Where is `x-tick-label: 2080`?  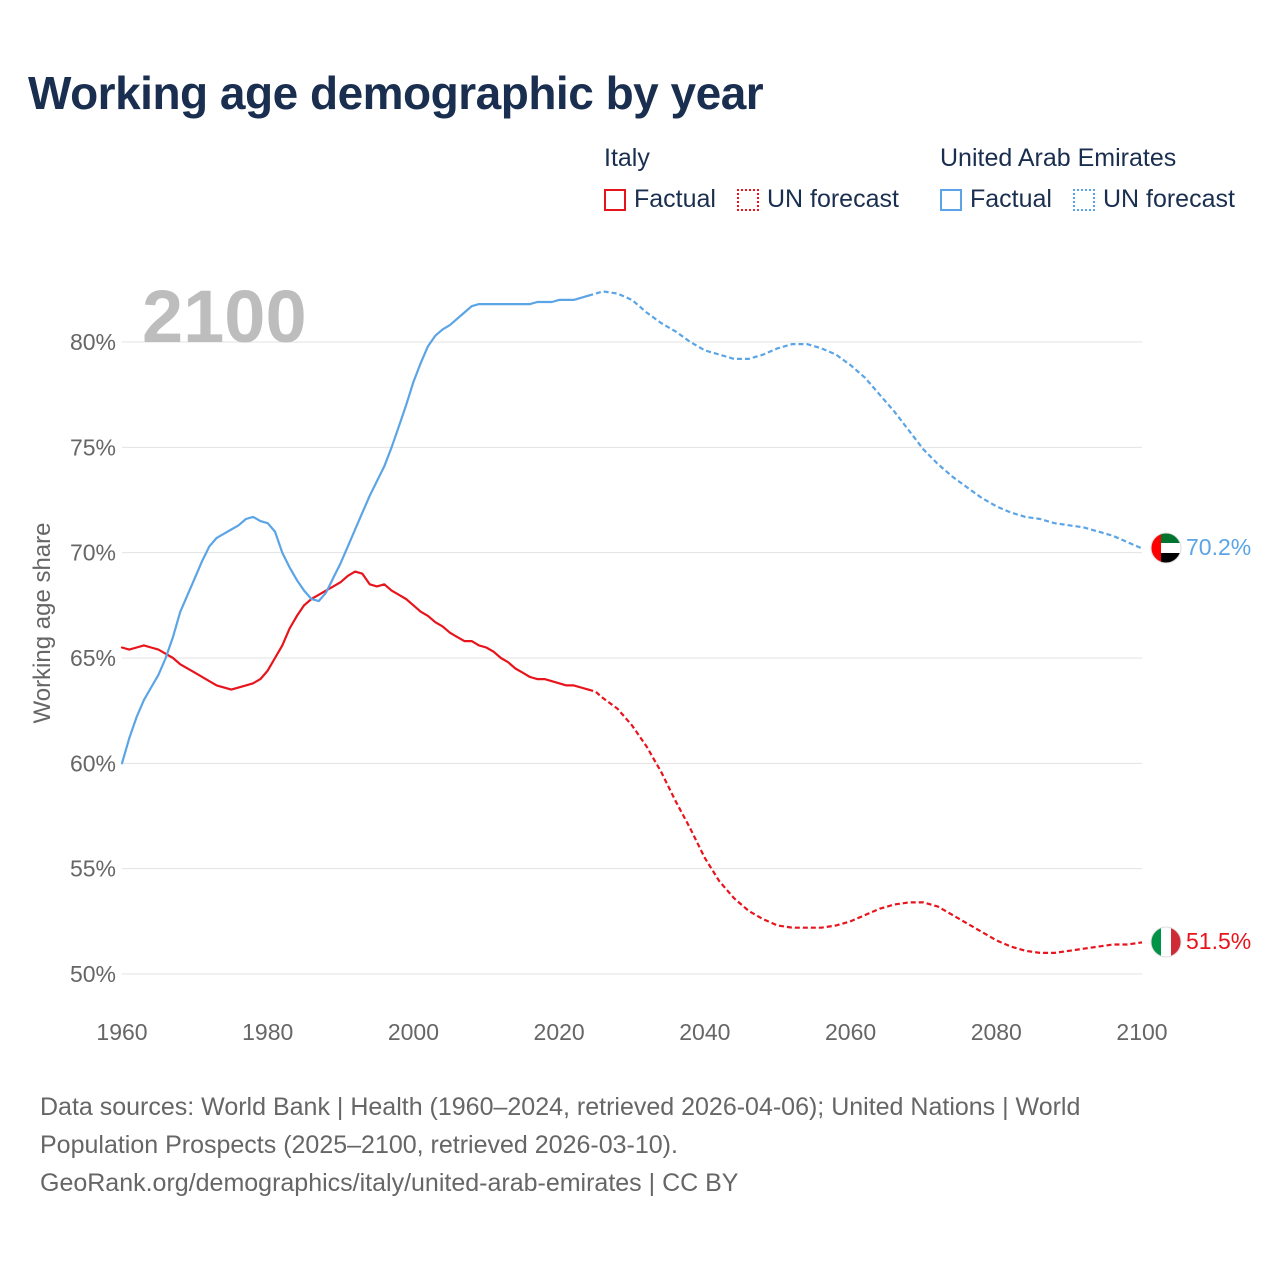
x-tick-label: 2080 is located at coordinates (996, 1032).